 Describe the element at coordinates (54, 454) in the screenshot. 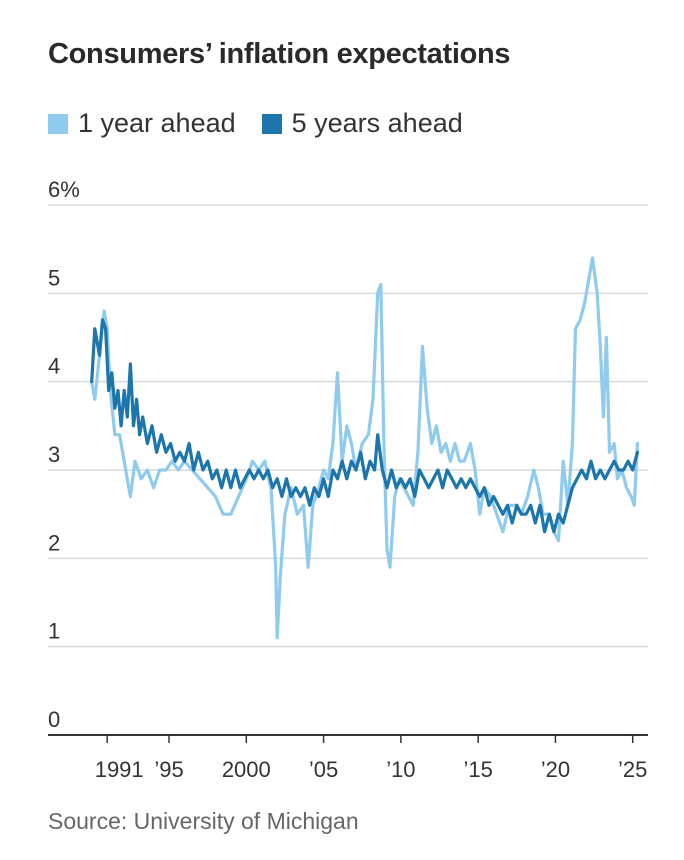

I see `y-tick-label: 3` at that location.